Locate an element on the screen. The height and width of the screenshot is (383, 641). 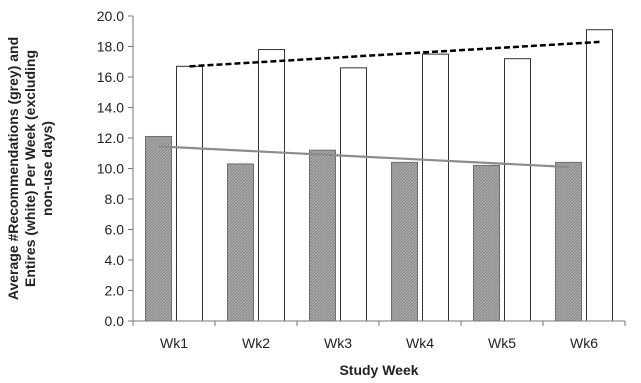
y-tick-label: 16.0 is located at coordinates (110, 77).